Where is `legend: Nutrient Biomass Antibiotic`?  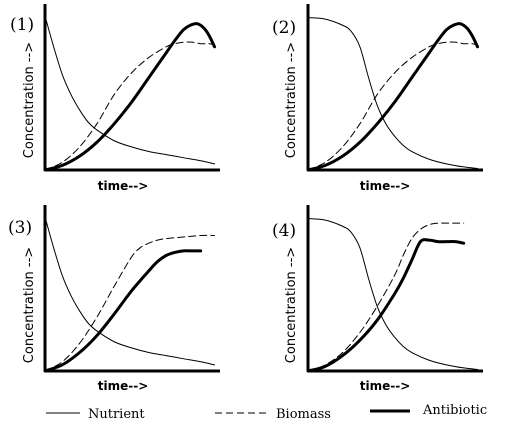 legend: Nutrient Biomass Antibiotic is located at coordinates (266, 412).